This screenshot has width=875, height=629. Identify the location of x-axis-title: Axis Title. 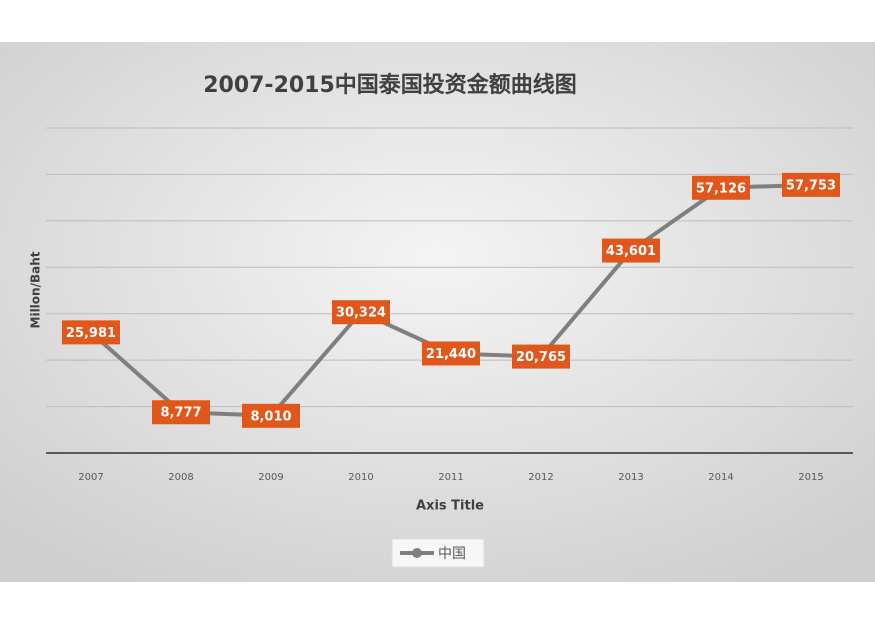
(450, 506).